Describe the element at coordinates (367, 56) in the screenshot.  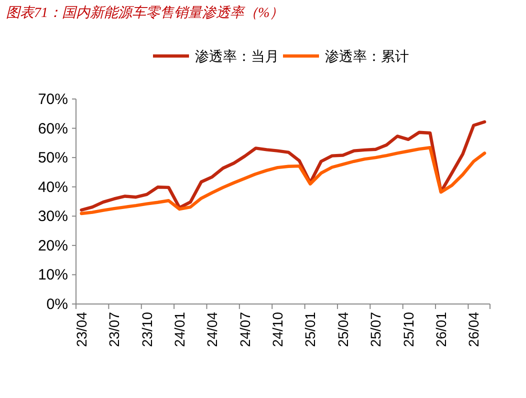
I see `legend-label: 渗透率：累计` at that location.